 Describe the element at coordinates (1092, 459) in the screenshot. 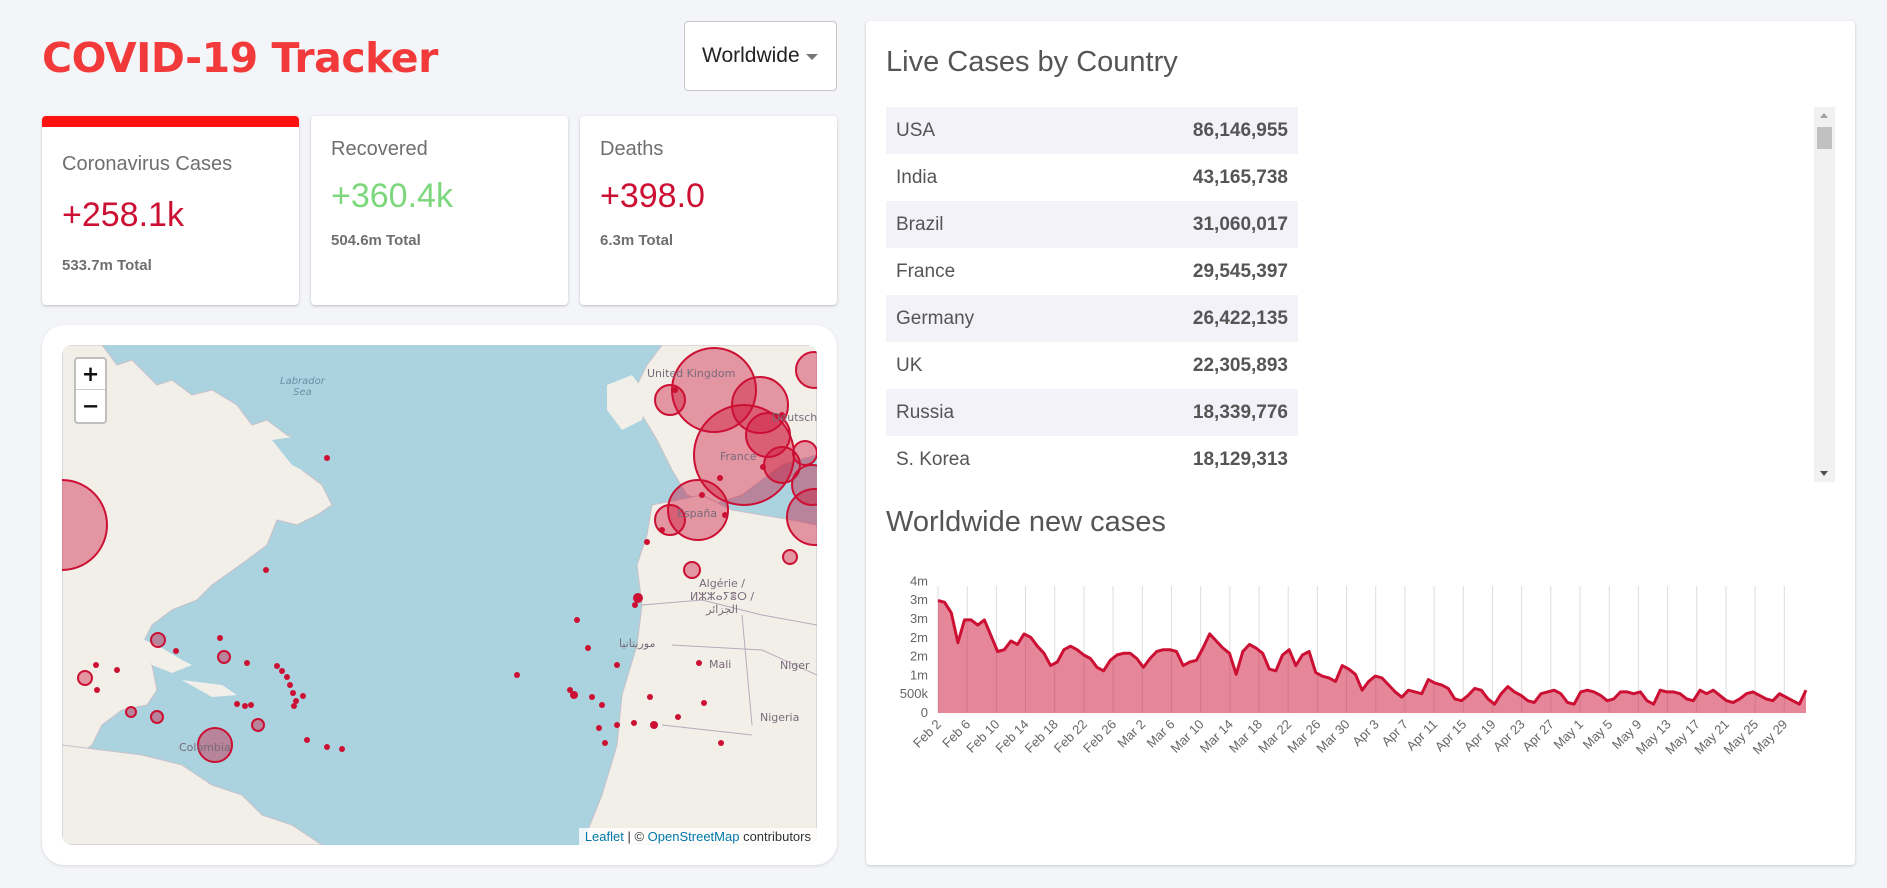

I see `table-row: S. Korea 18,129,313` at that location.